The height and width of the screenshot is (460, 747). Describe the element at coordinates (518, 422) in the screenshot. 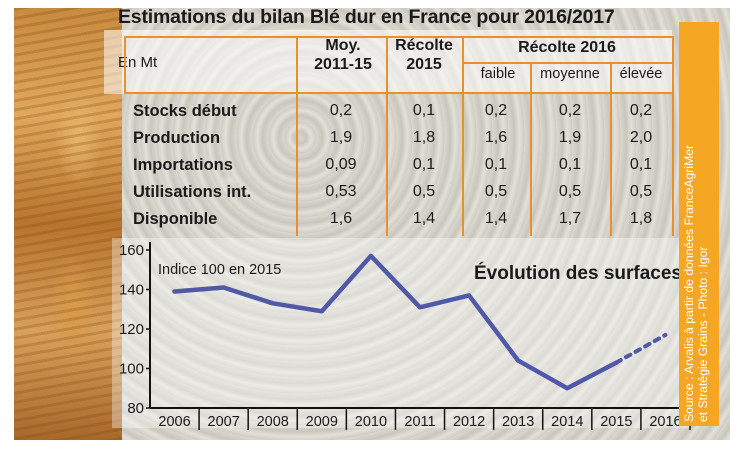

I see `x-tick-label: 2013` at that location.